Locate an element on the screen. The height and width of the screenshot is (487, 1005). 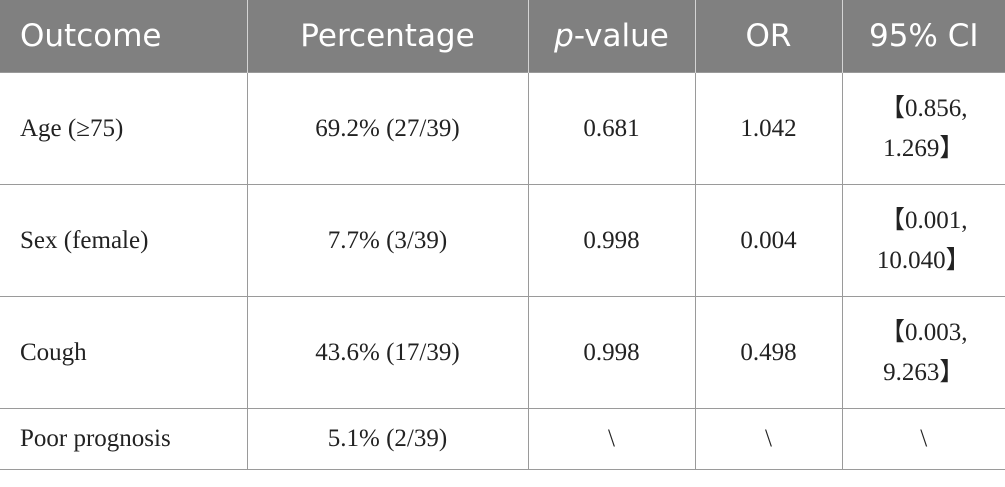
header-or: OR is located at coordinates (769, 36).